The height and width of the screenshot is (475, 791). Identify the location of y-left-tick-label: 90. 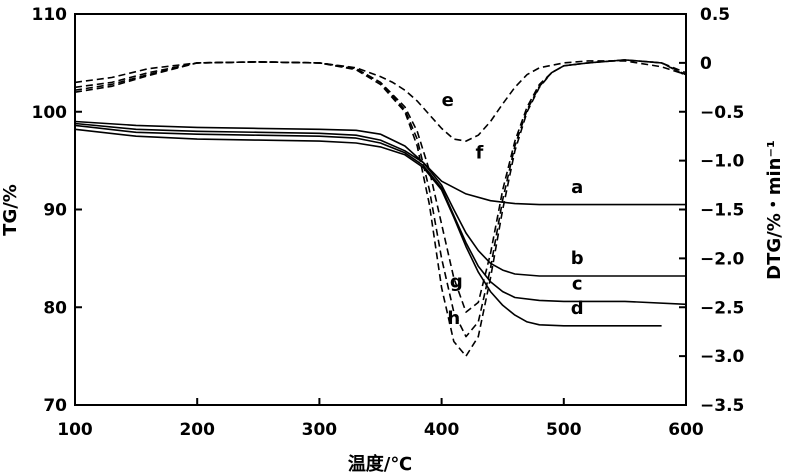
(55, 211).